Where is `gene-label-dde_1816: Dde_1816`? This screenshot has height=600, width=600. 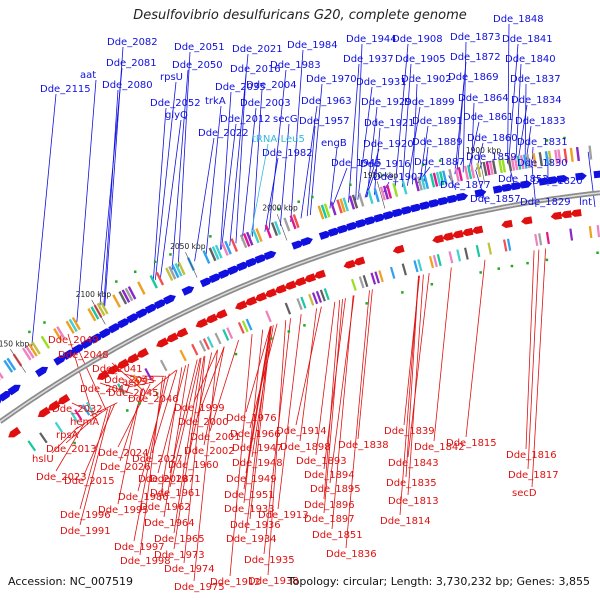 gene-label-dde_1816: Dde_1816 is located at coordinates (531, 455).